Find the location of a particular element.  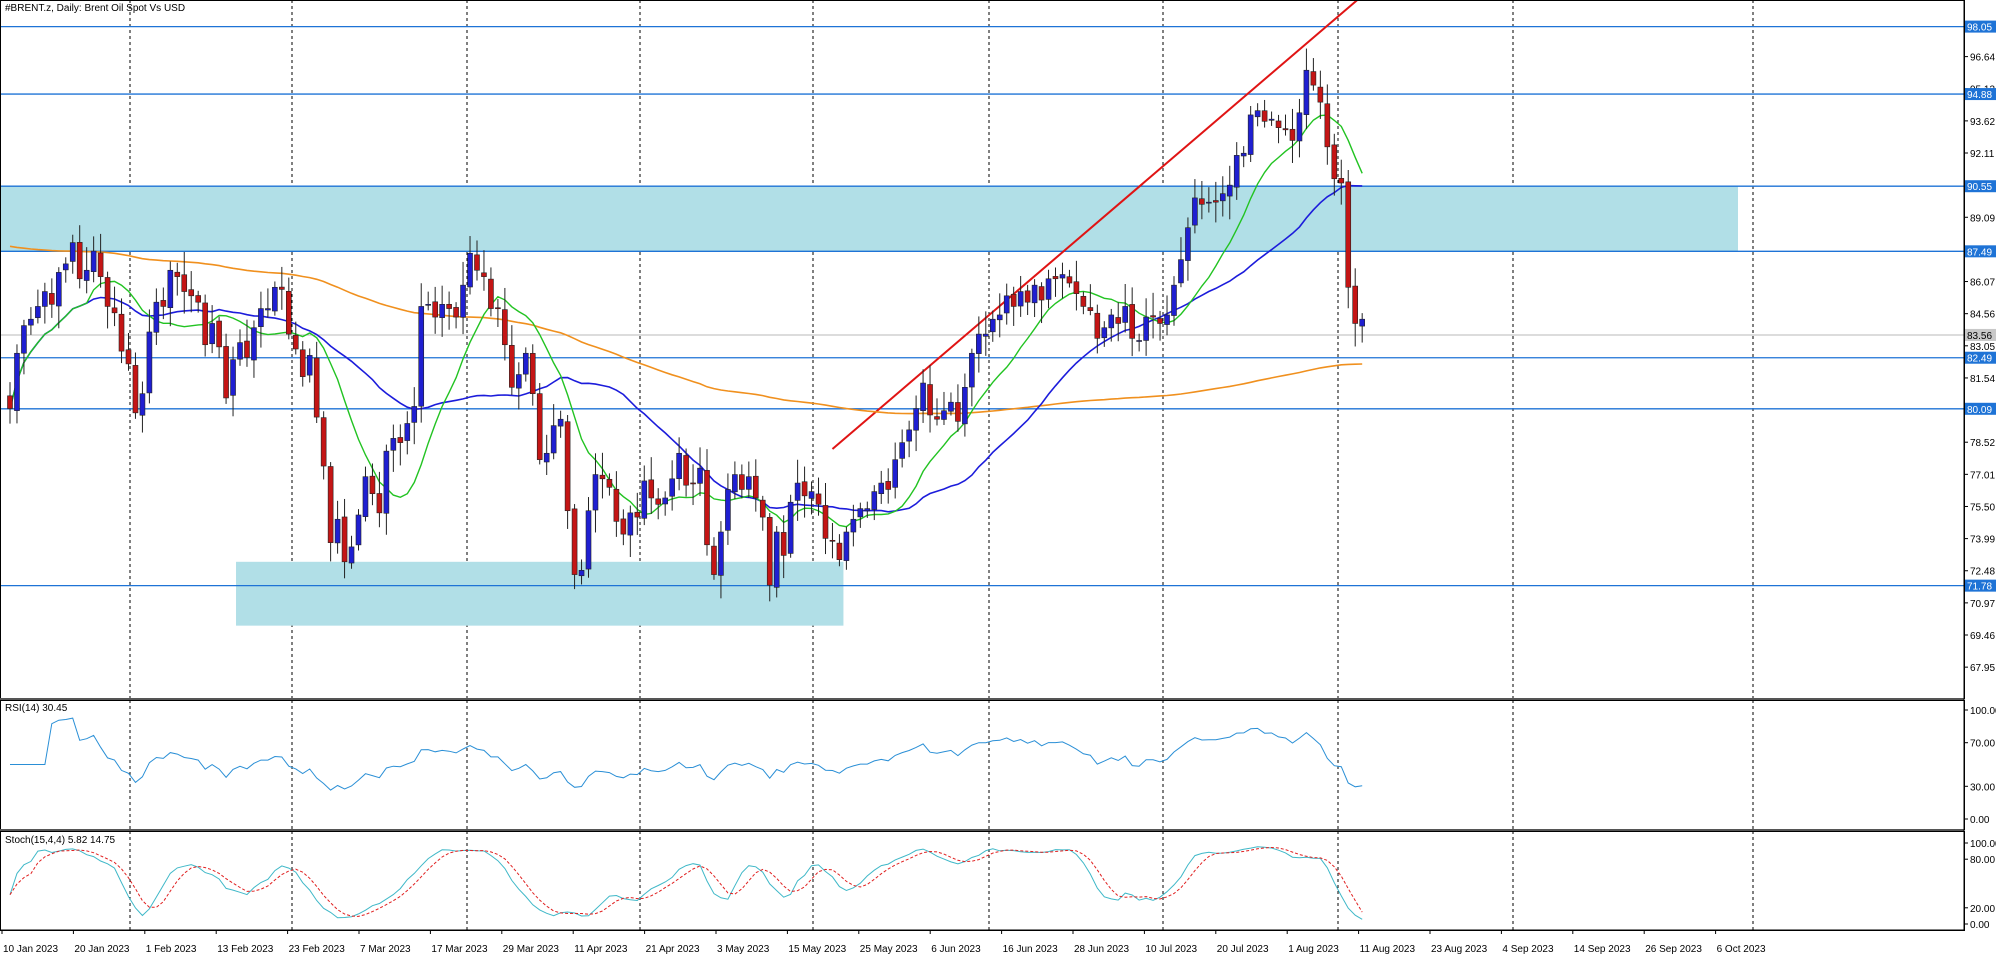

price-tag-label: 80.09 is located at coordinates (1979, 410).